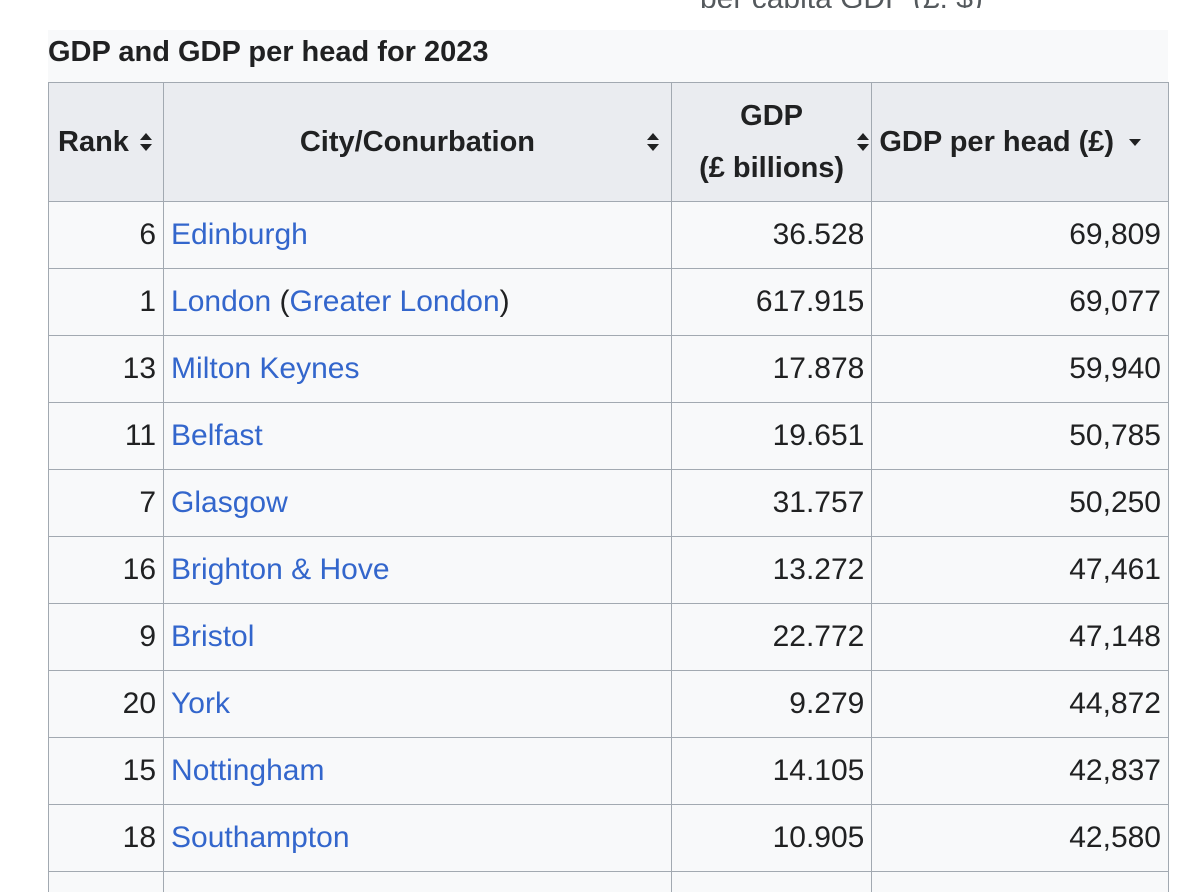  What do you see at coordinates (418, 704) in the screenshot?
I see `cell-city: York` at bounding box center [418, 704].